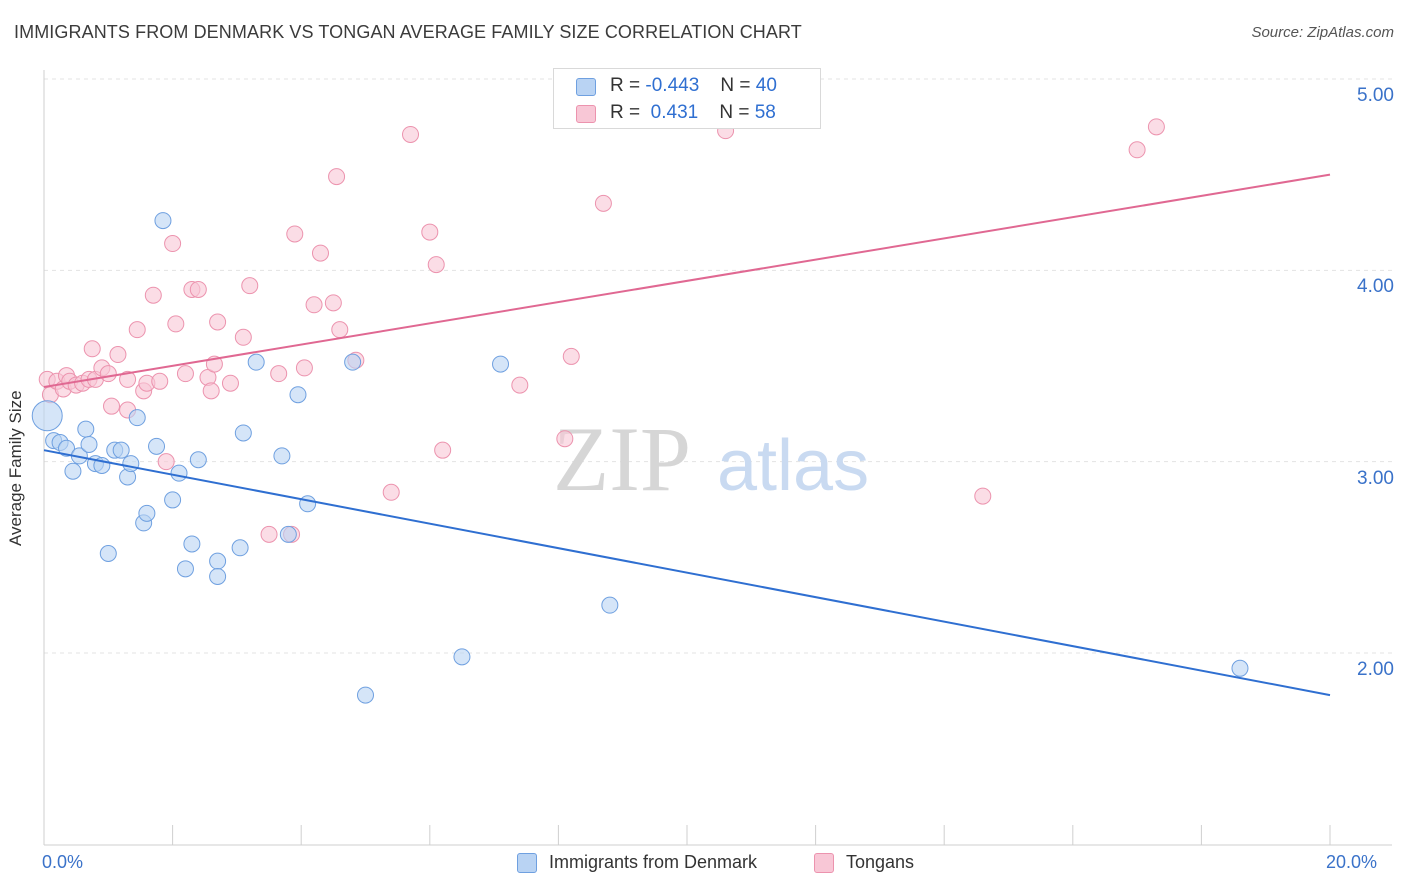 The height and width of the screenshot is (892, 1406). Describe the element at coordinates (793, 466) in the screenshot. I see `watermark-atlas: atlas` at that location.